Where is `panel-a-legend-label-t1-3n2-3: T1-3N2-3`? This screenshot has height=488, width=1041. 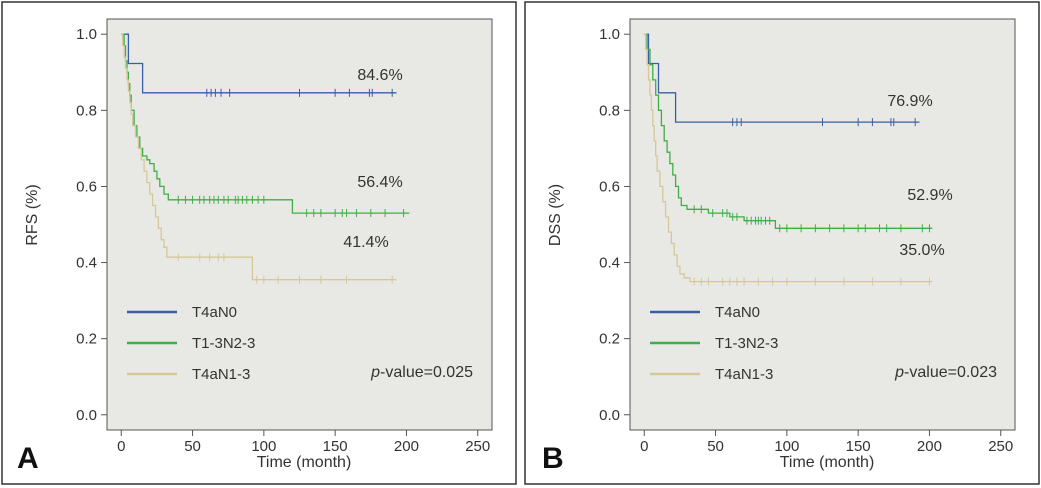 panel-a-legend-label-t1-3n2-3: T1-3N2-3 is located at coordinates (223, 343).